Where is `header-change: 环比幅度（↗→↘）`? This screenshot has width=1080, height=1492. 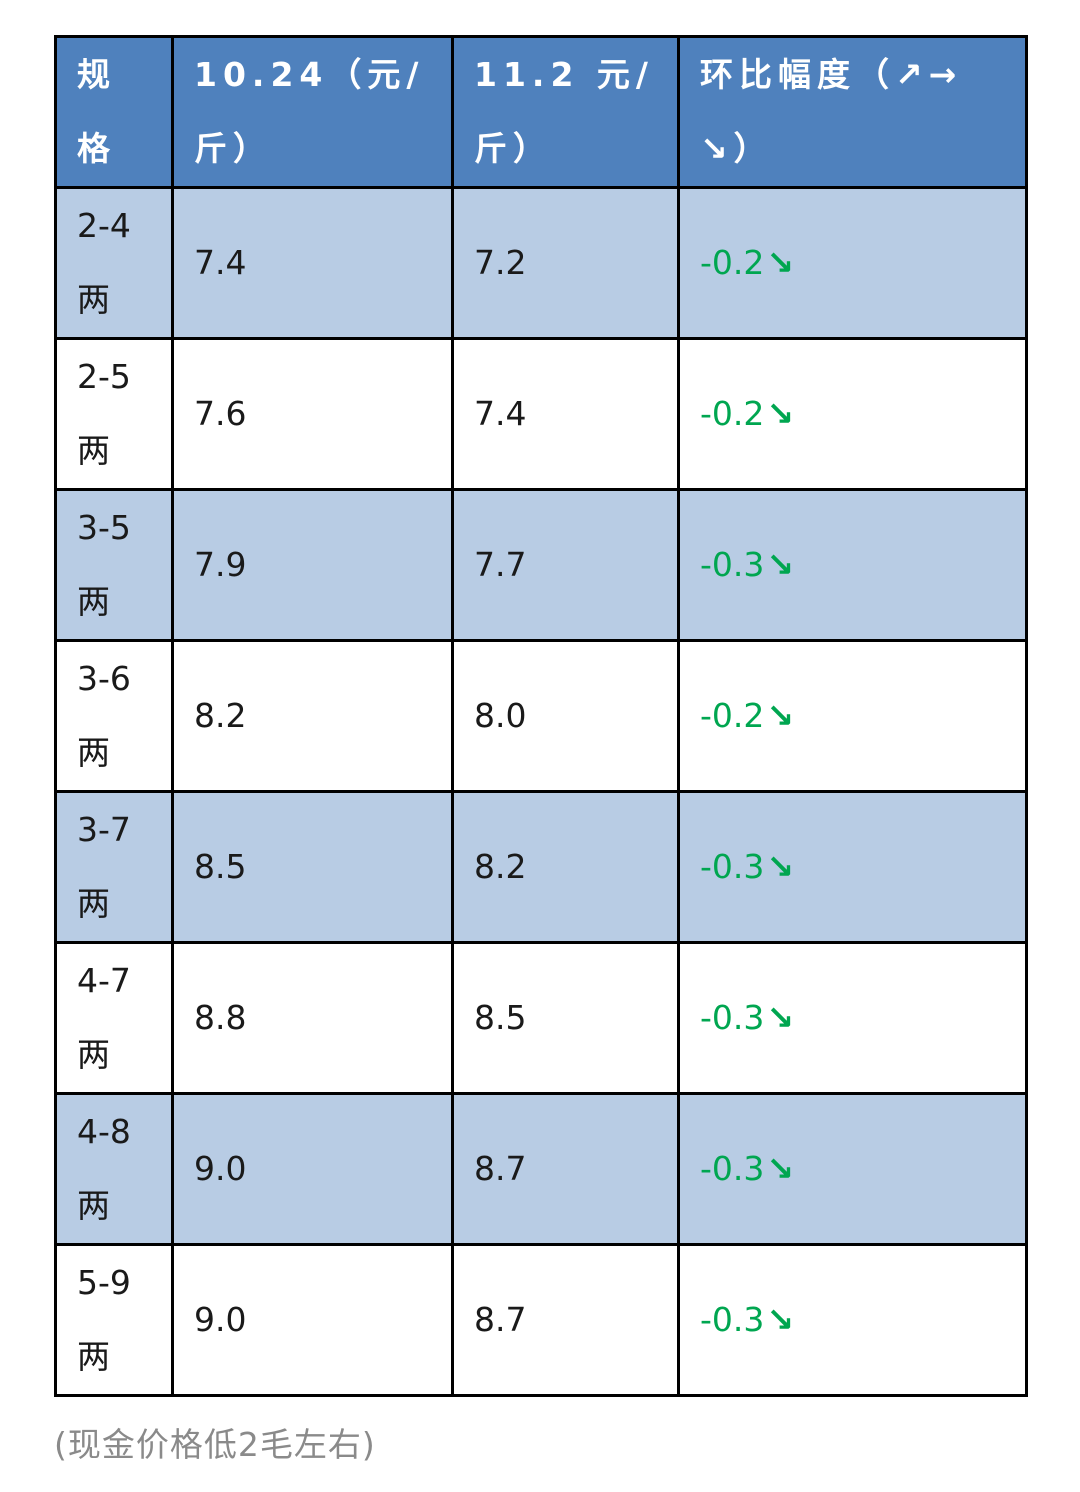 header-change: 环比幅度（↗→↘） is located at coordinates (852, 112).